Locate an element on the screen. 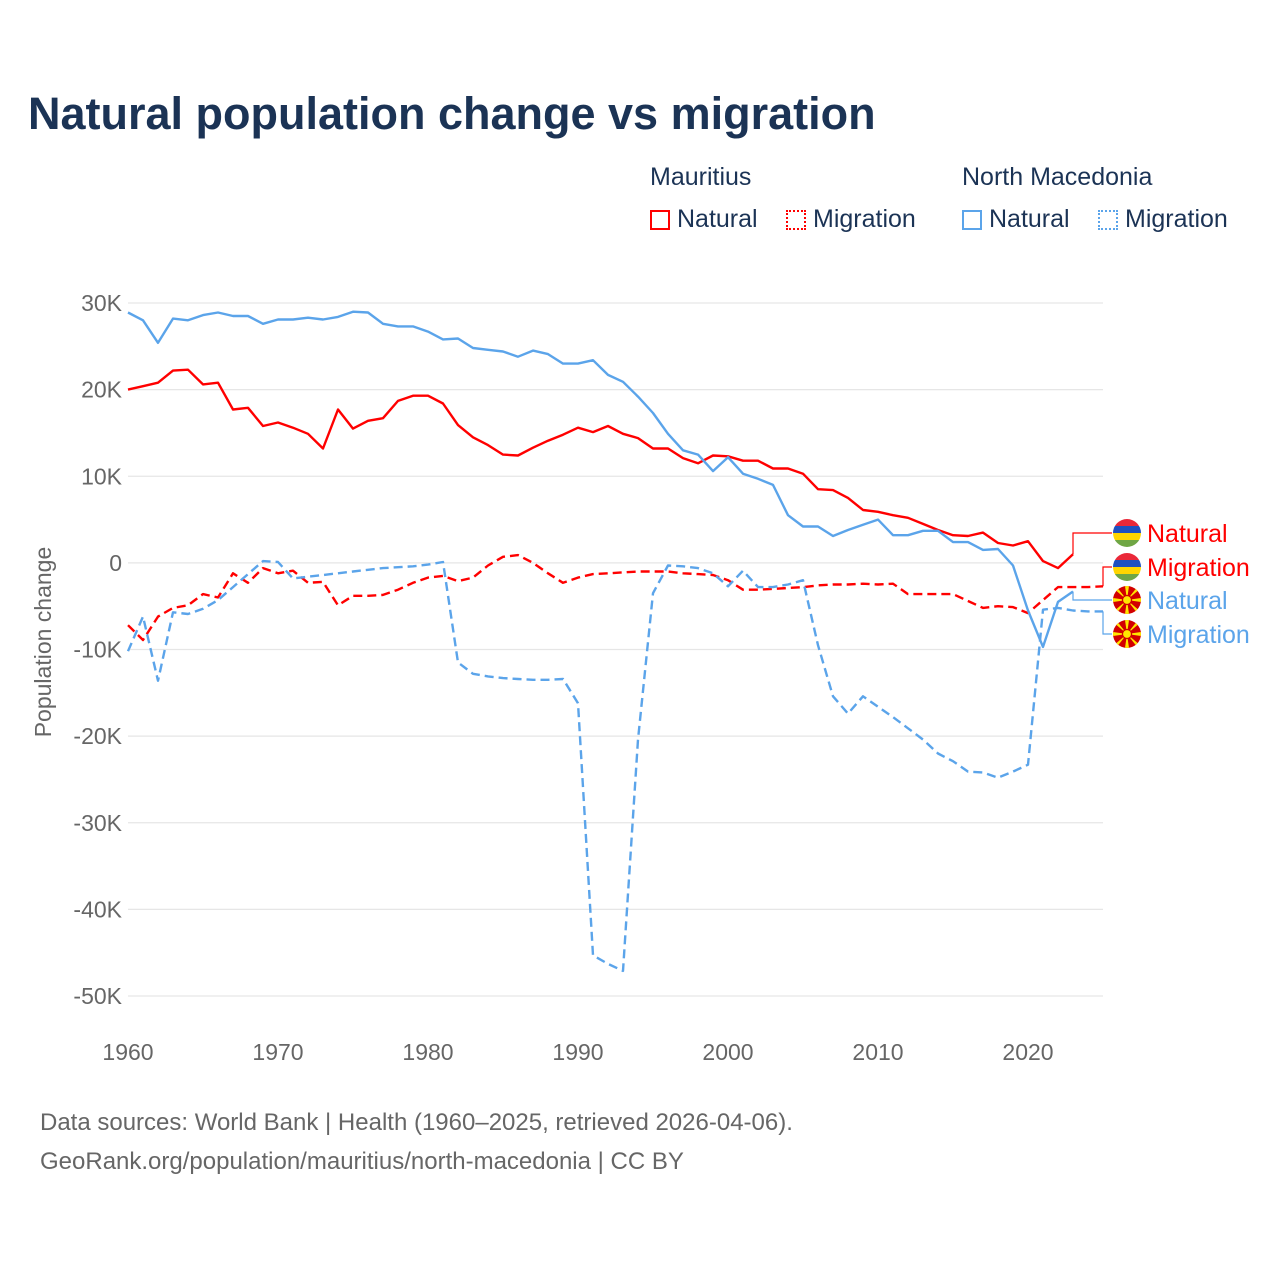 The height and width of the screenshot is (1280, 1280). y-tick-label: 0 is located at coordinates (115, 563).